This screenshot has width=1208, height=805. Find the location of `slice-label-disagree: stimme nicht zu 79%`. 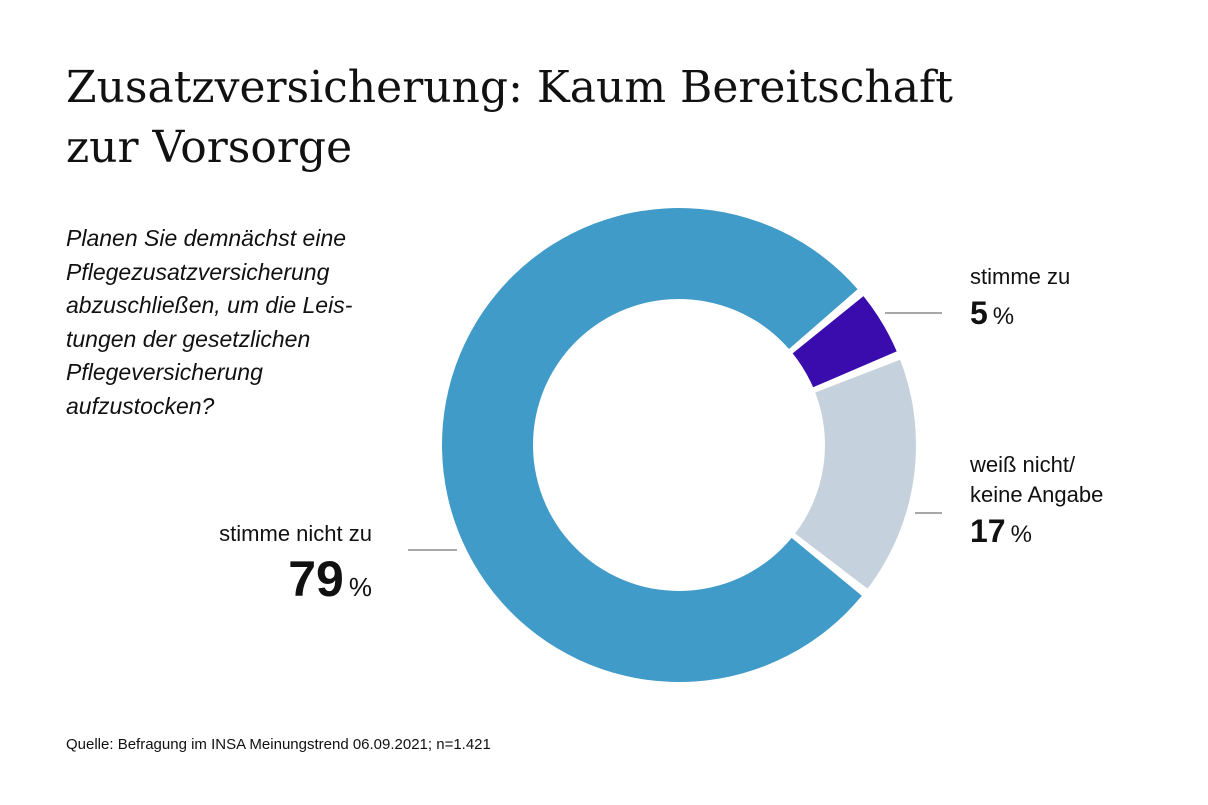

slice-label-disagree: stimme nicht zu 79% is located at coordinates (295, 564).